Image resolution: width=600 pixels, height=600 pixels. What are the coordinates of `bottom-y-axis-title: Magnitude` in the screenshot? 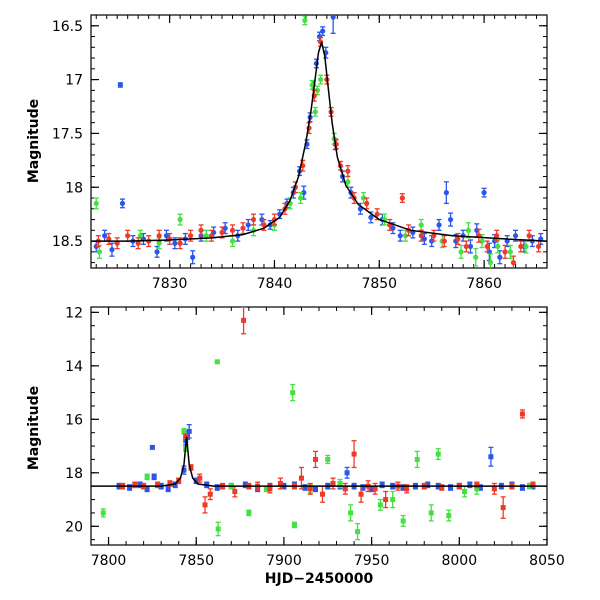 It's located at (34, 428).